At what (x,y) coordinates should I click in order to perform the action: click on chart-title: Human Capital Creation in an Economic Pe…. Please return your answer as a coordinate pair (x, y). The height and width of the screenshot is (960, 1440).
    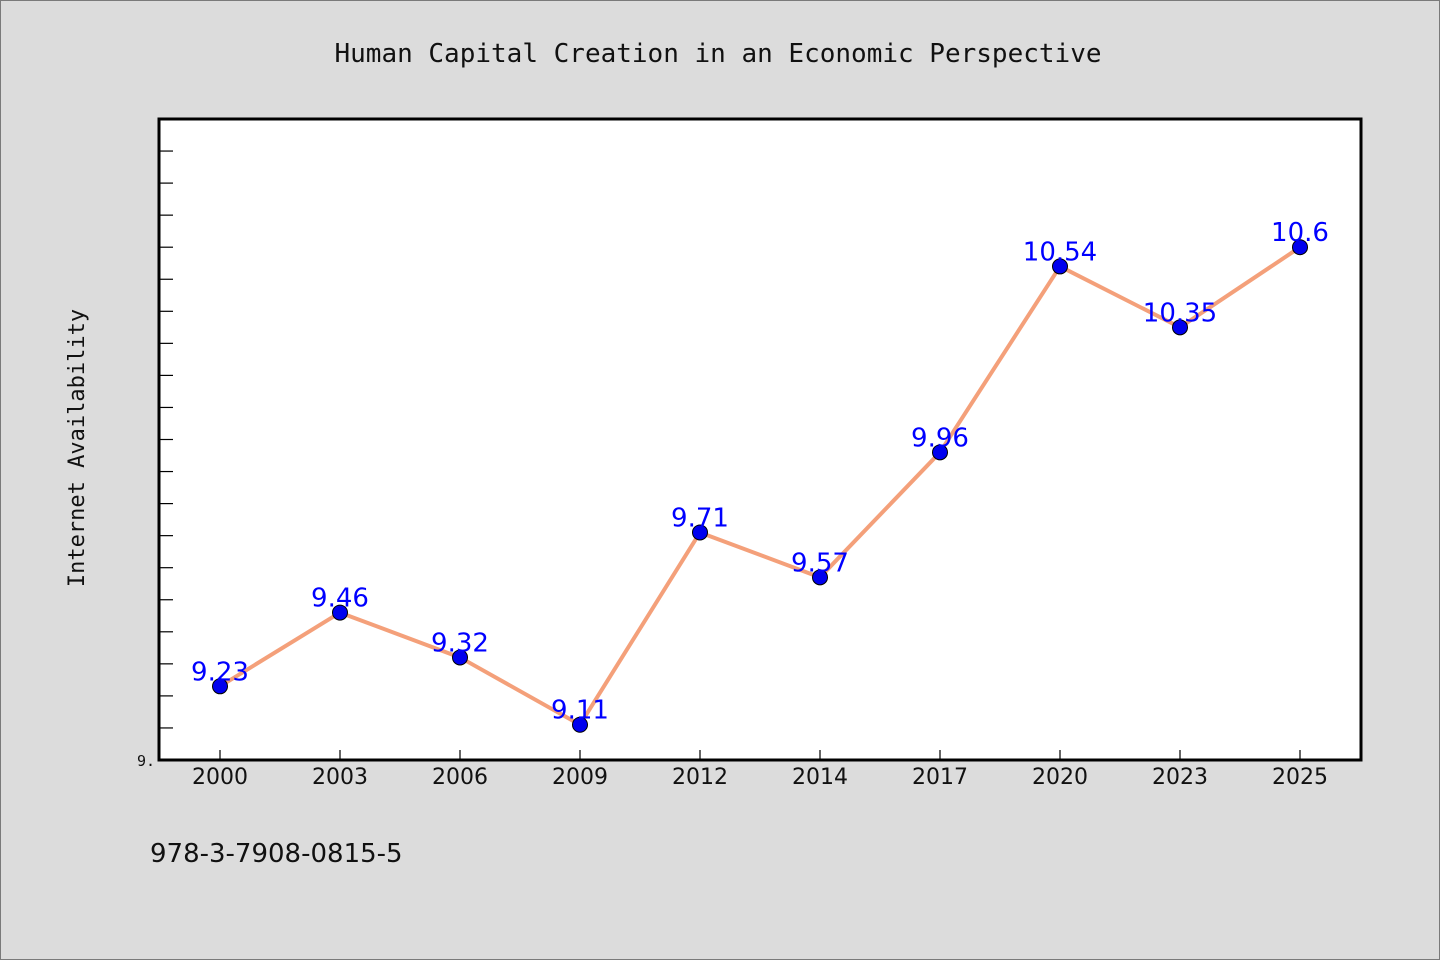
    Looking at the image, I should click on (717, 54).